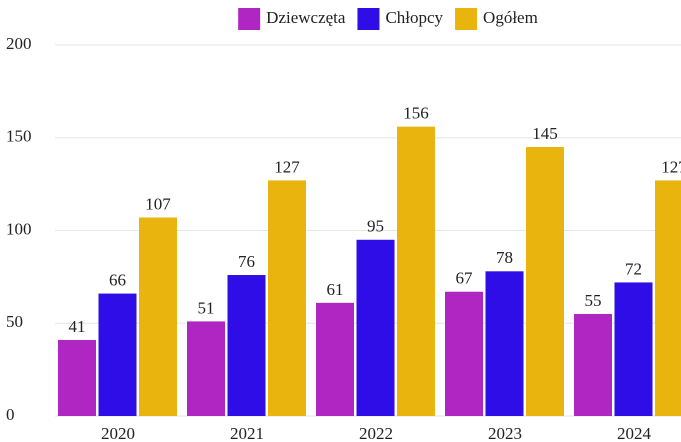 The image size is (681, 442). What do you see at coordinates (510, 17) in the screenshot?
I see `legend-label: Ogółem` at bounding box center [510, 17].